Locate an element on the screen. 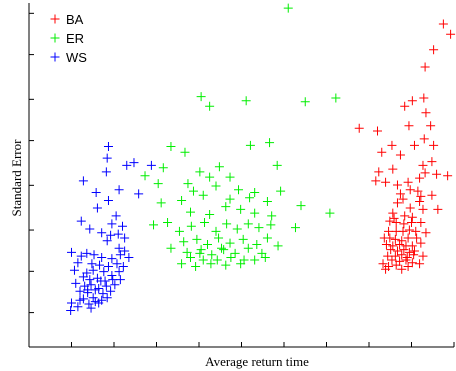 The width and height of the screenshot is (456, 371). series-ws is located at coordinates (111, 228).